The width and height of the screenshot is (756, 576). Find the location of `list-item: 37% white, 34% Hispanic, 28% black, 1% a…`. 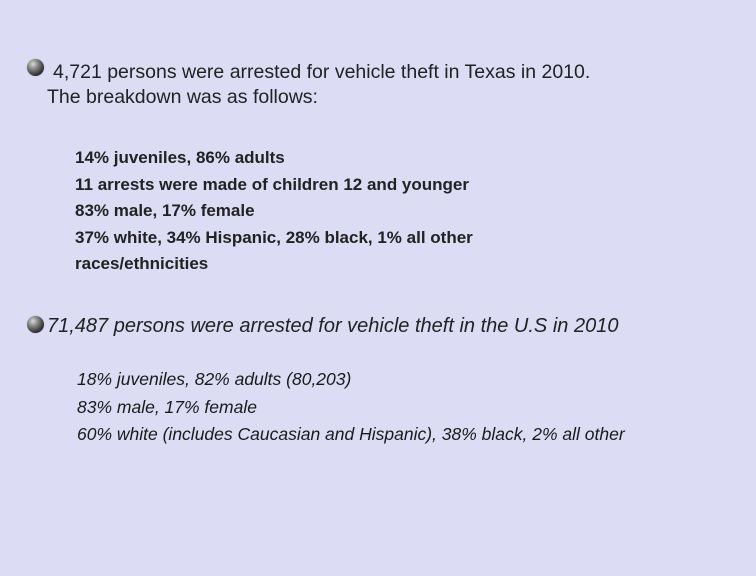

list-item: 37% white, 34% Hispanic, 28% black, 1% a… is located at coordinates (274, 237).